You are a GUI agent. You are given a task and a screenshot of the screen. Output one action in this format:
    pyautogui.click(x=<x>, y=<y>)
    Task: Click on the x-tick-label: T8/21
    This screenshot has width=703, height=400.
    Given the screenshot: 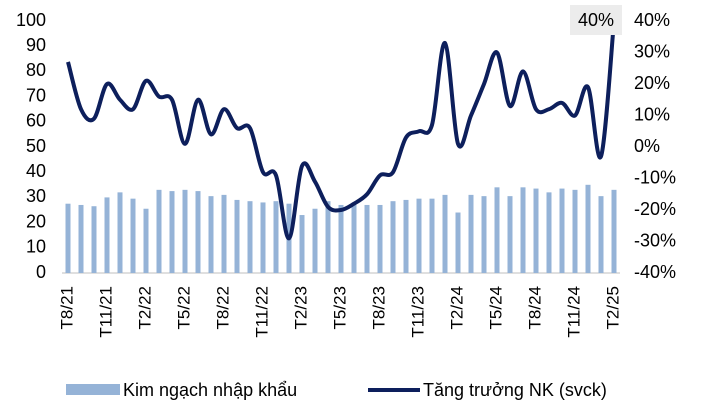 What is the action you would take?
    pyautogui.click(x=66, y=307)
    